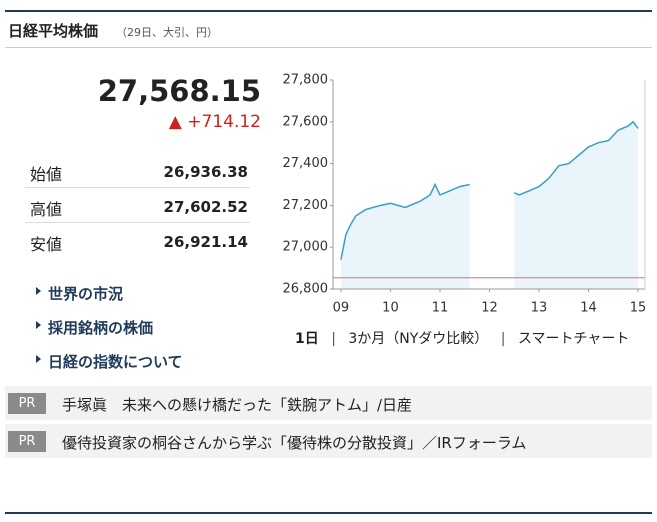  I want to click on link: 世界の市況, so click(86, 294).